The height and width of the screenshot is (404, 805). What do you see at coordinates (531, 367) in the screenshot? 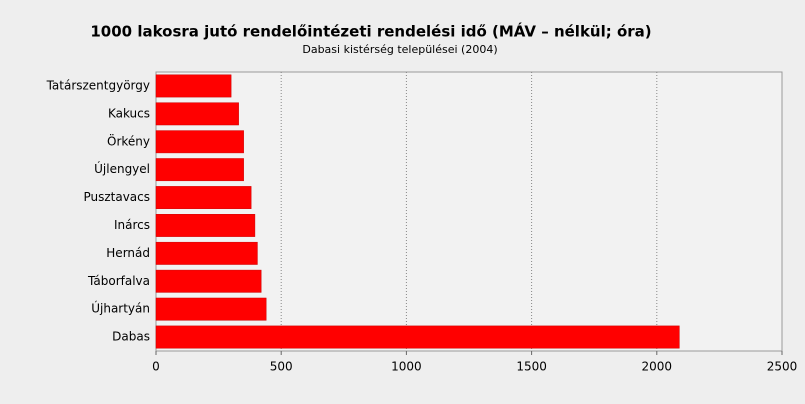
I see `x-tick-label: 1500` at bounding box center [531, 367].